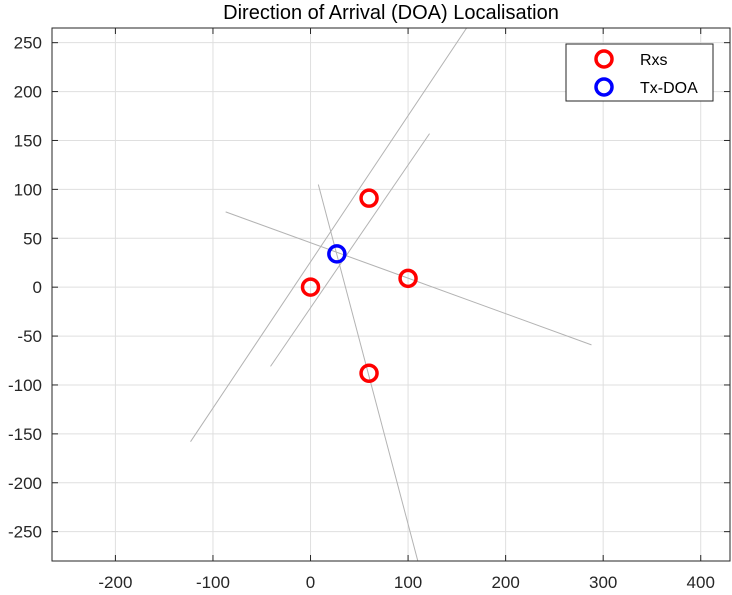 The width and height of the screenshot is (732, 595). What do you see at coordinates (28, 140) in the screenshot?
I see `y-tick-label: 150` at bounding box center [28, 140].